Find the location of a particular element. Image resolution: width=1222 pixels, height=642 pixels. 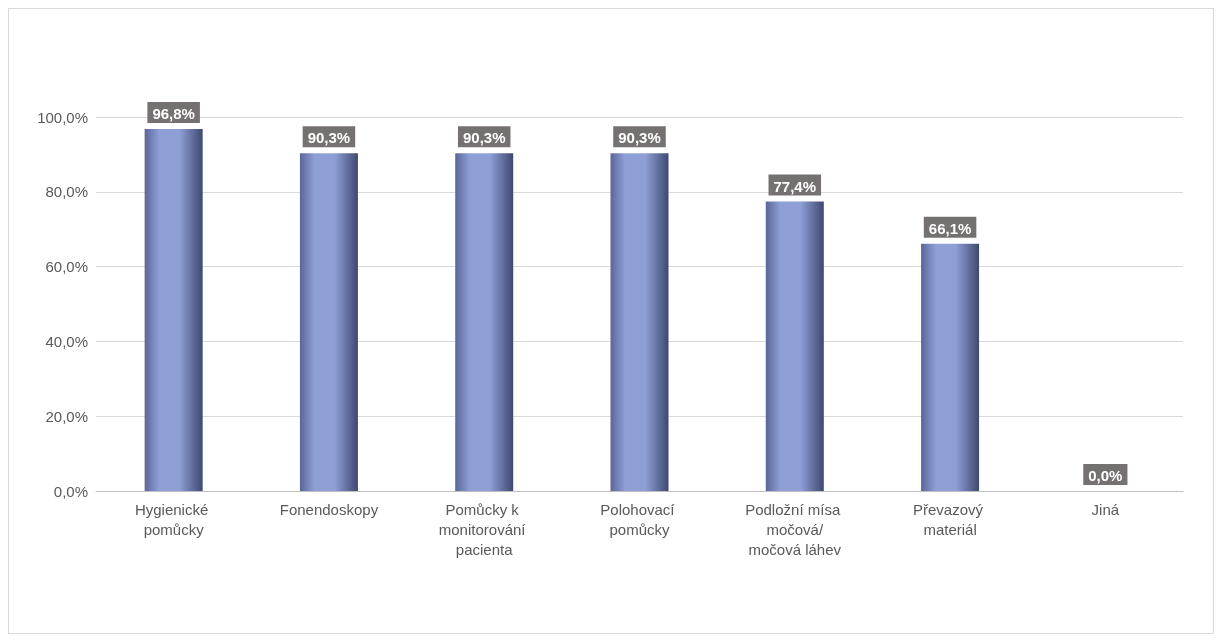

y-tick-label: 40,0% is located at coordinates (66, 341).